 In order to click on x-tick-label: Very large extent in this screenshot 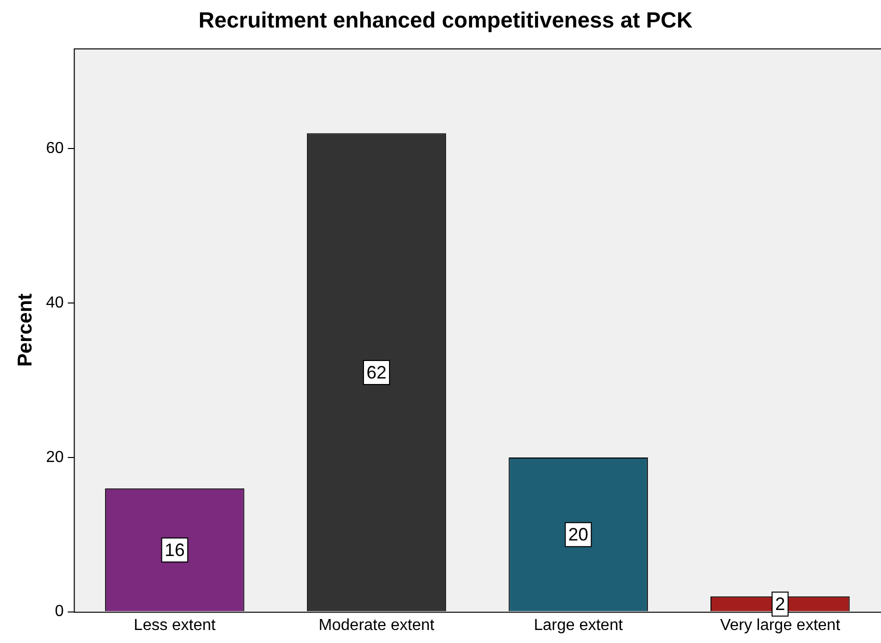, I will do `click(780, 625)`.